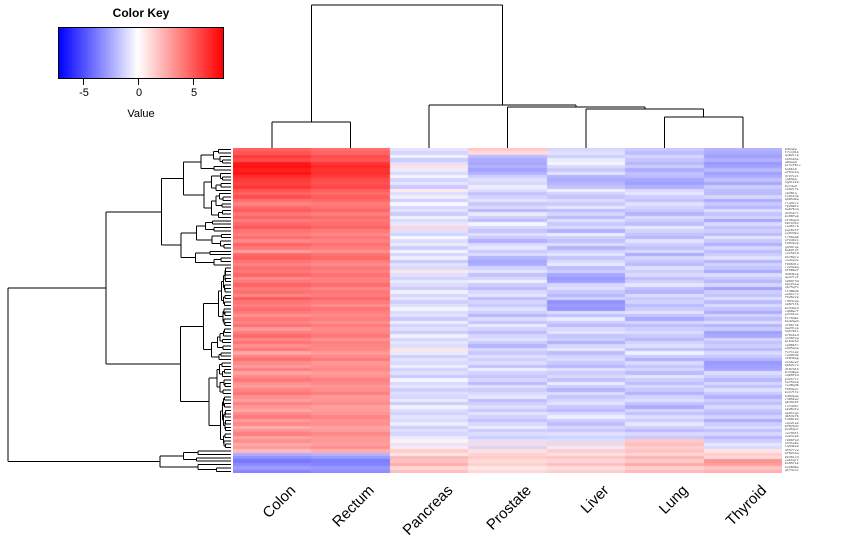  I want to click on column-dendrogram, so click(507, 76).